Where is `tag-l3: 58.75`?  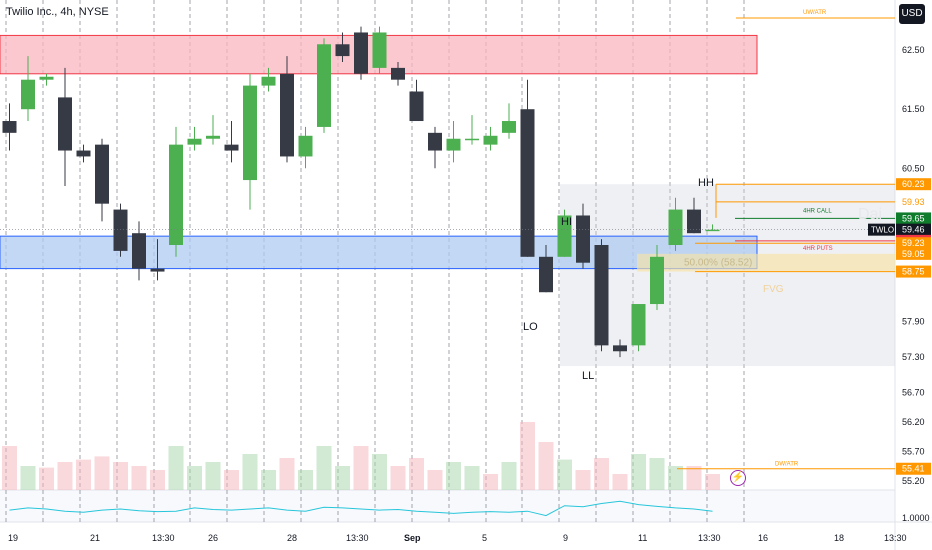
tag-l3: 58.75 is located at coordinates (913, 272).